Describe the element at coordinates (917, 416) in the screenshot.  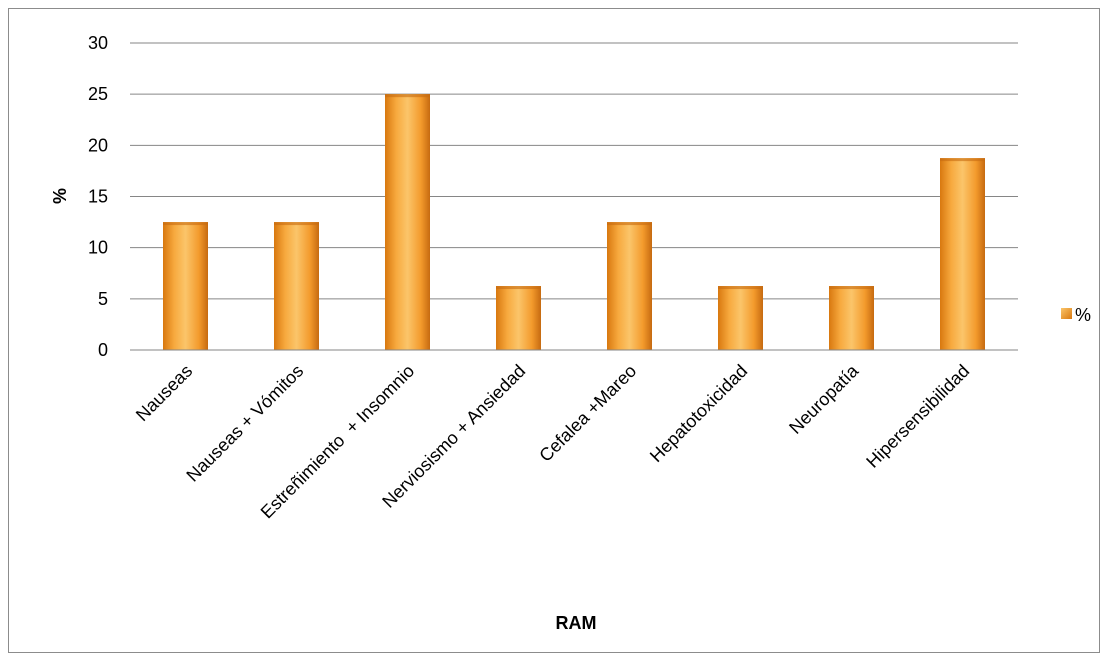
I see `x-category-label: Hipersensibilidad` at that location.